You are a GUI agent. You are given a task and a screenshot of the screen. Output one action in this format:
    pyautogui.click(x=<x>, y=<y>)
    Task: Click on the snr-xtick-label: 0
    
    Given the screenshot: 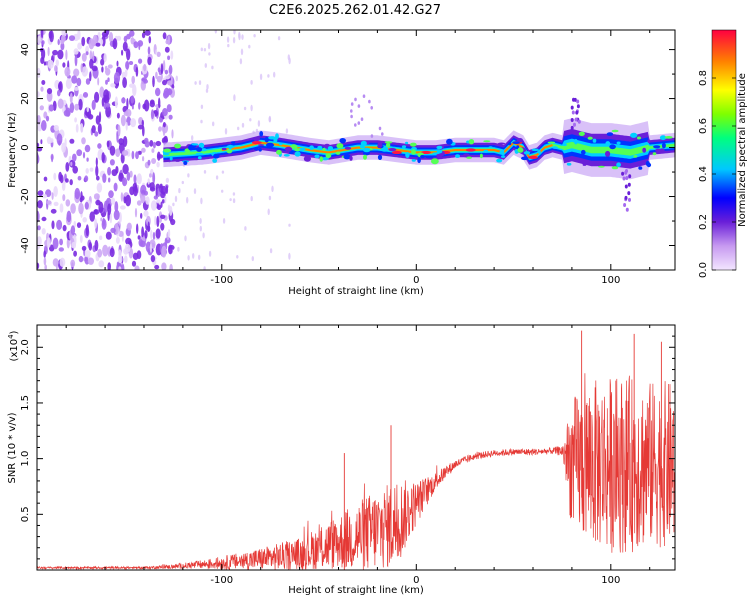 What is the action you would take?
    pyautogui.click(x=416, y=580)
    